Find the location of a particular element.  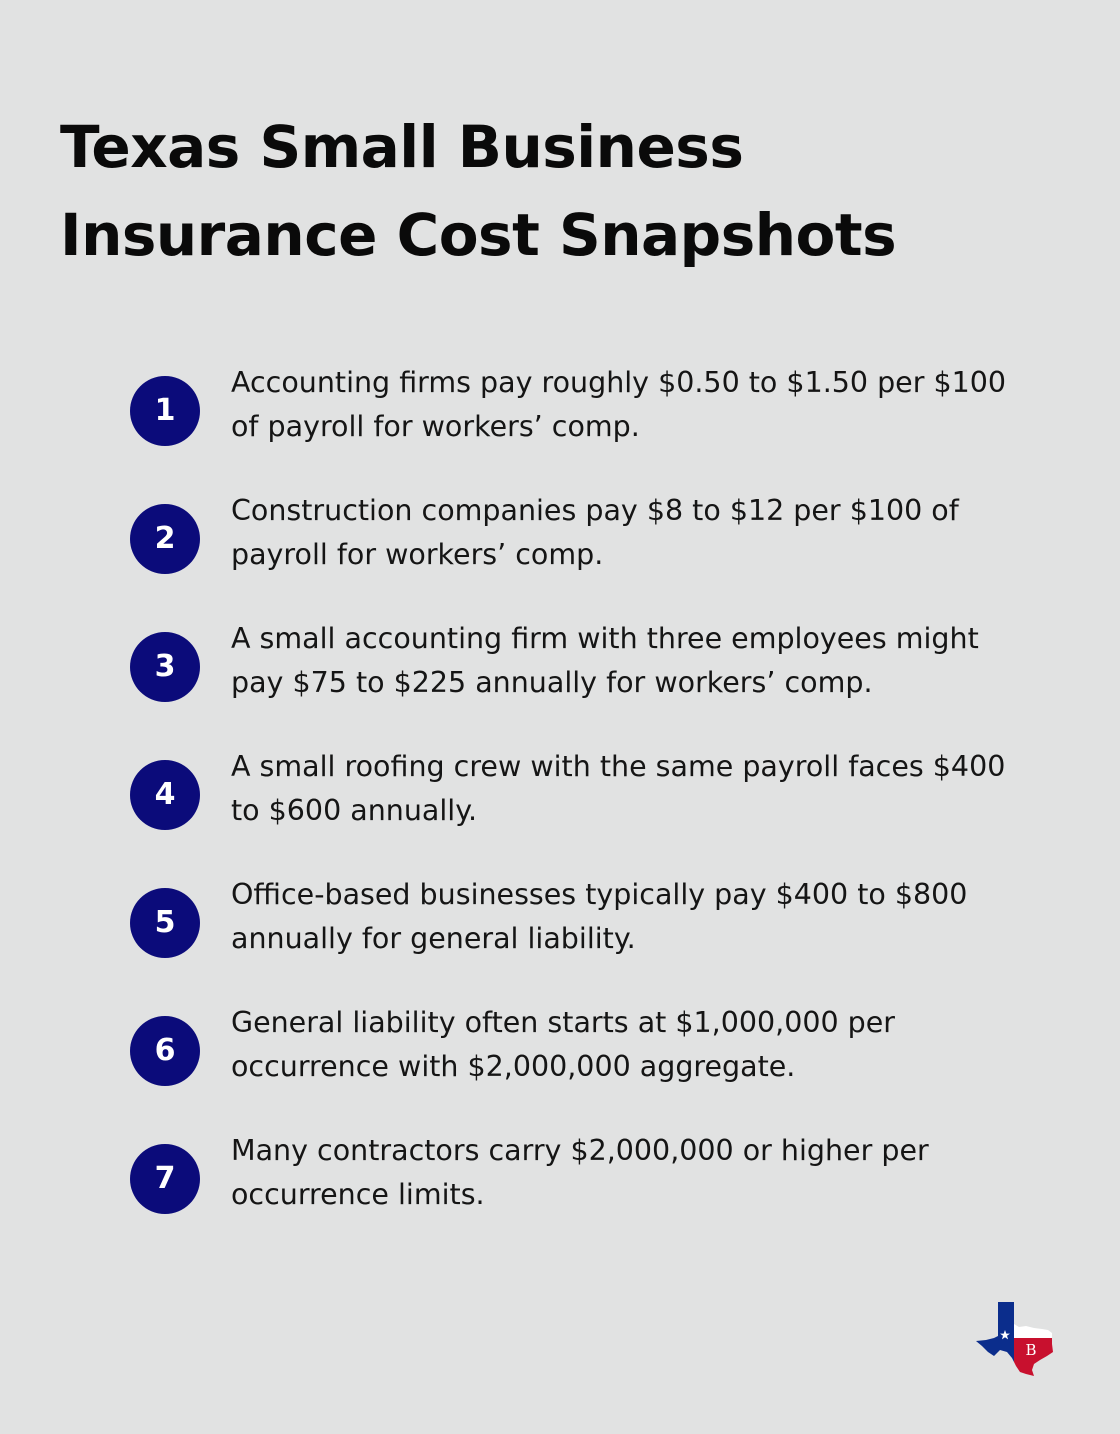

number-badge: 4 is located at coordinates (165, 795).